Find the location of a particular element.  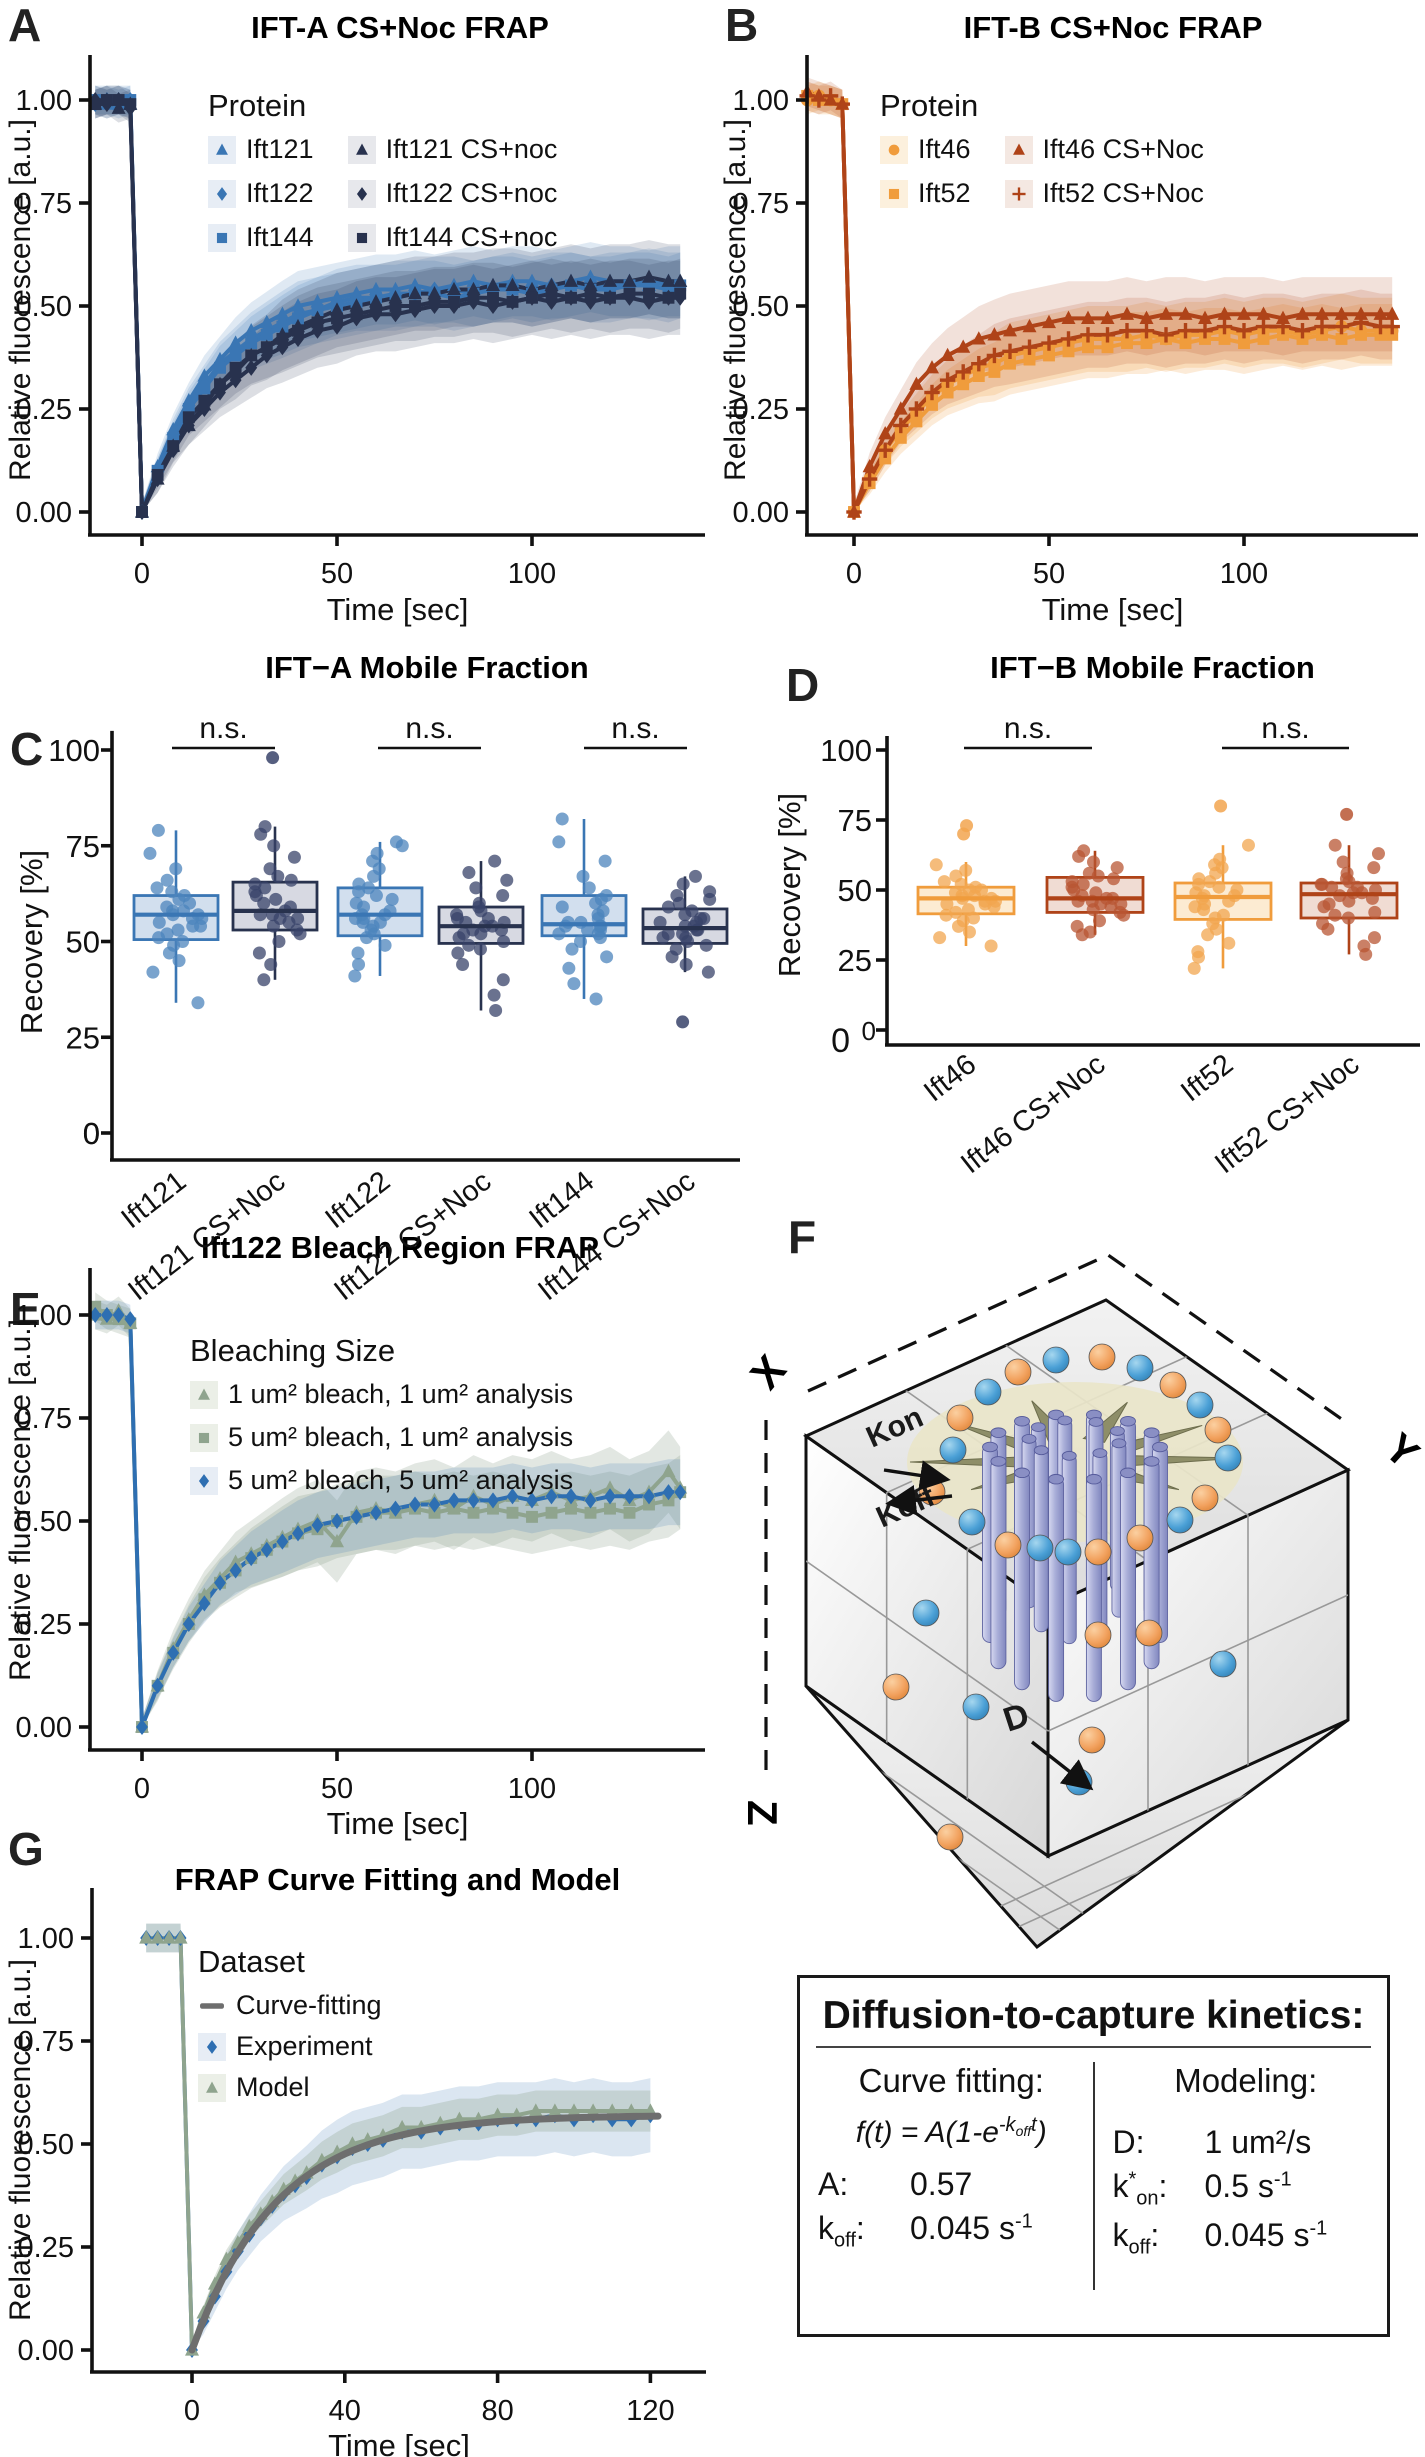

category-label: Ift46 is located at coordinates (950, 1078).